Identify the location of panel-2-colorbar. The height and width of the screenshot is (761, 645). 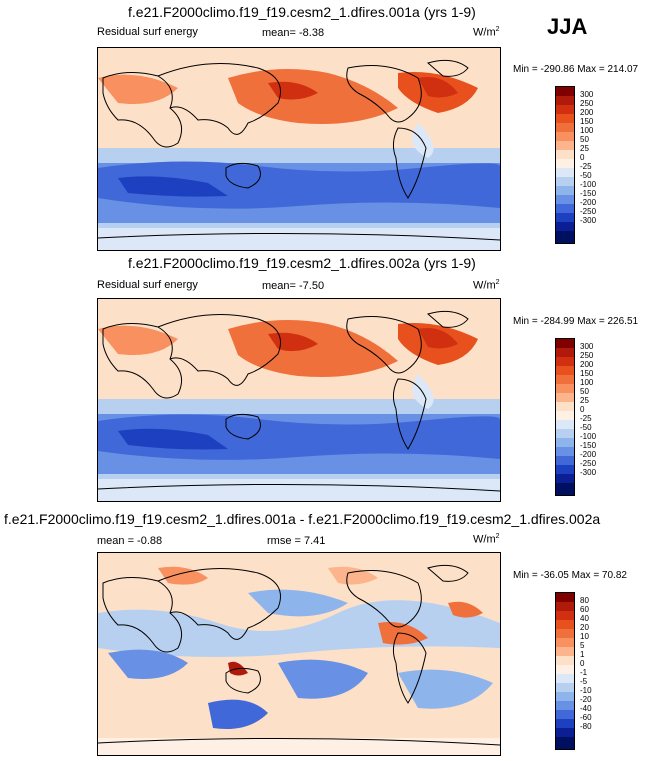
(565, 417).